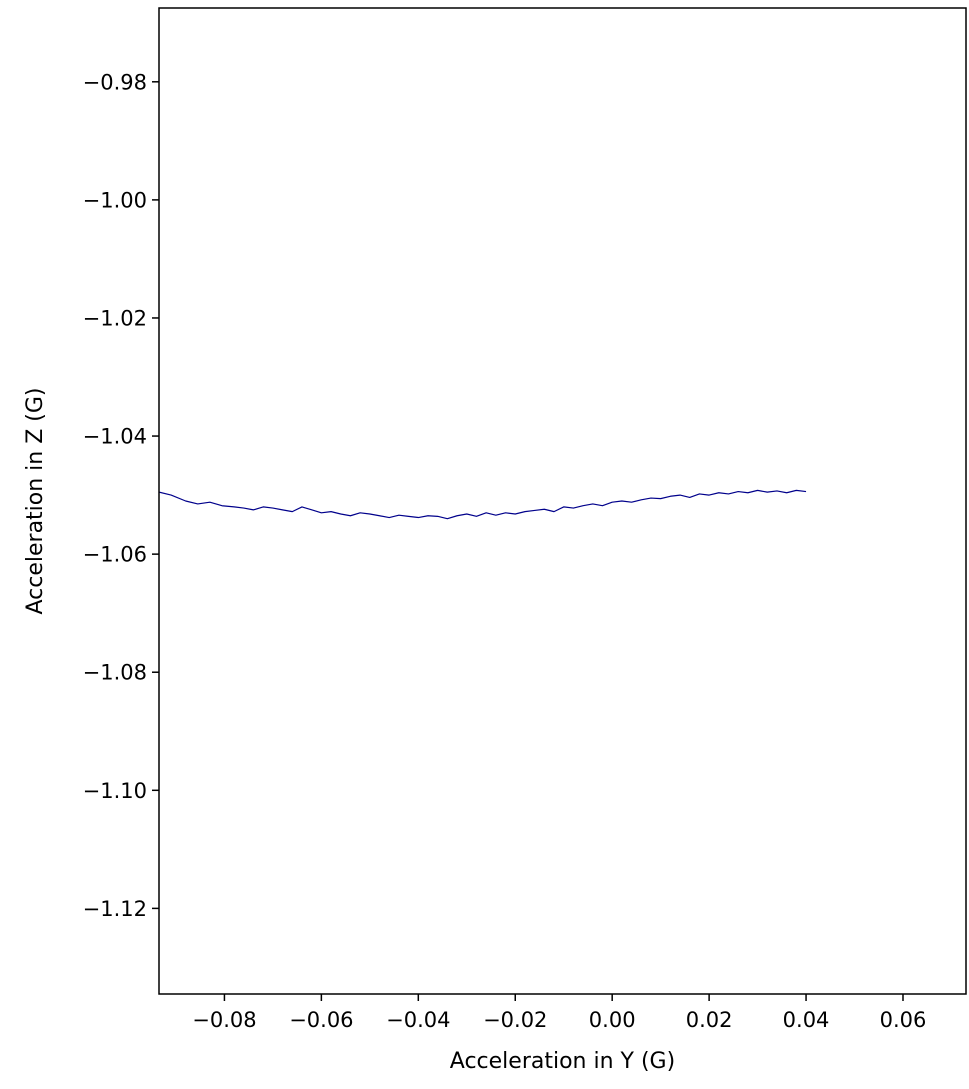  Describe the element at coordinates (562, 1061) in the screenshot. I see `x-axis-label: Acceleration in Y (G)` at that location.